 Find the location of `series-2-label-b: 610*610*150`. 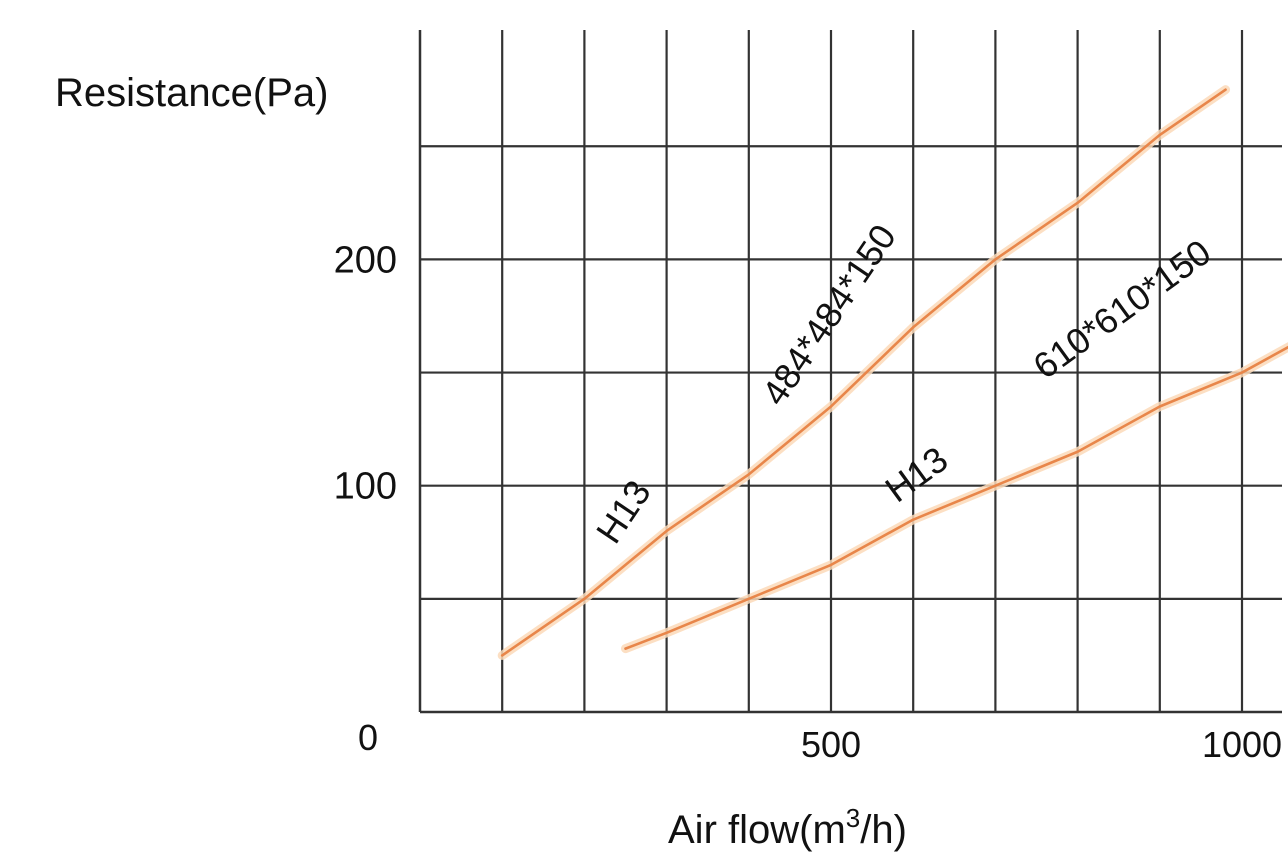

series-2-label-b: 610*610*150 is located at coordinates (1122, 309).